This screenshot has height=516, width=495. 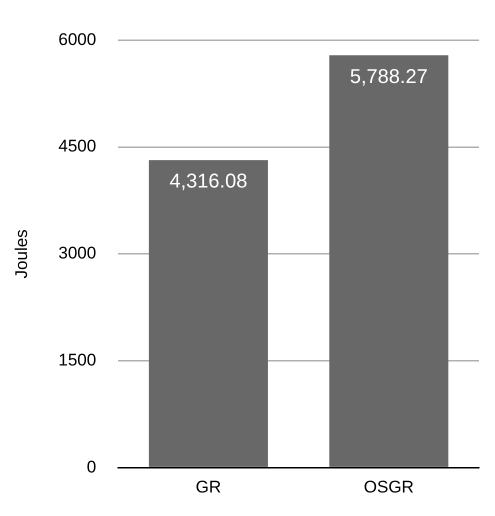 I want to click on y-tick-label: 4500, so click(x=77, y=146).